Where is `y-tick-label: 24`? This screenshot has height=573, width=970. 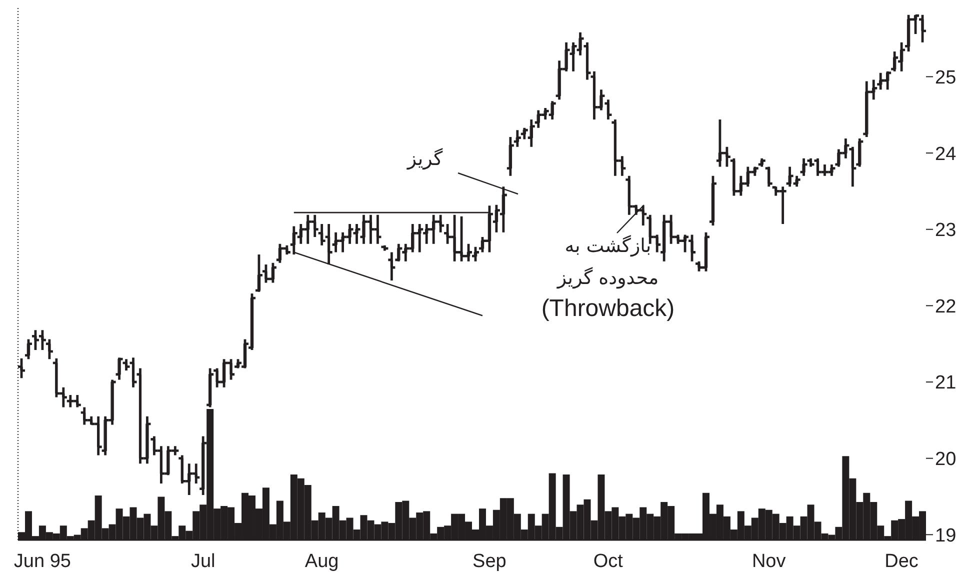 y-tick-label: 24 is located at coordinates (946, 154).